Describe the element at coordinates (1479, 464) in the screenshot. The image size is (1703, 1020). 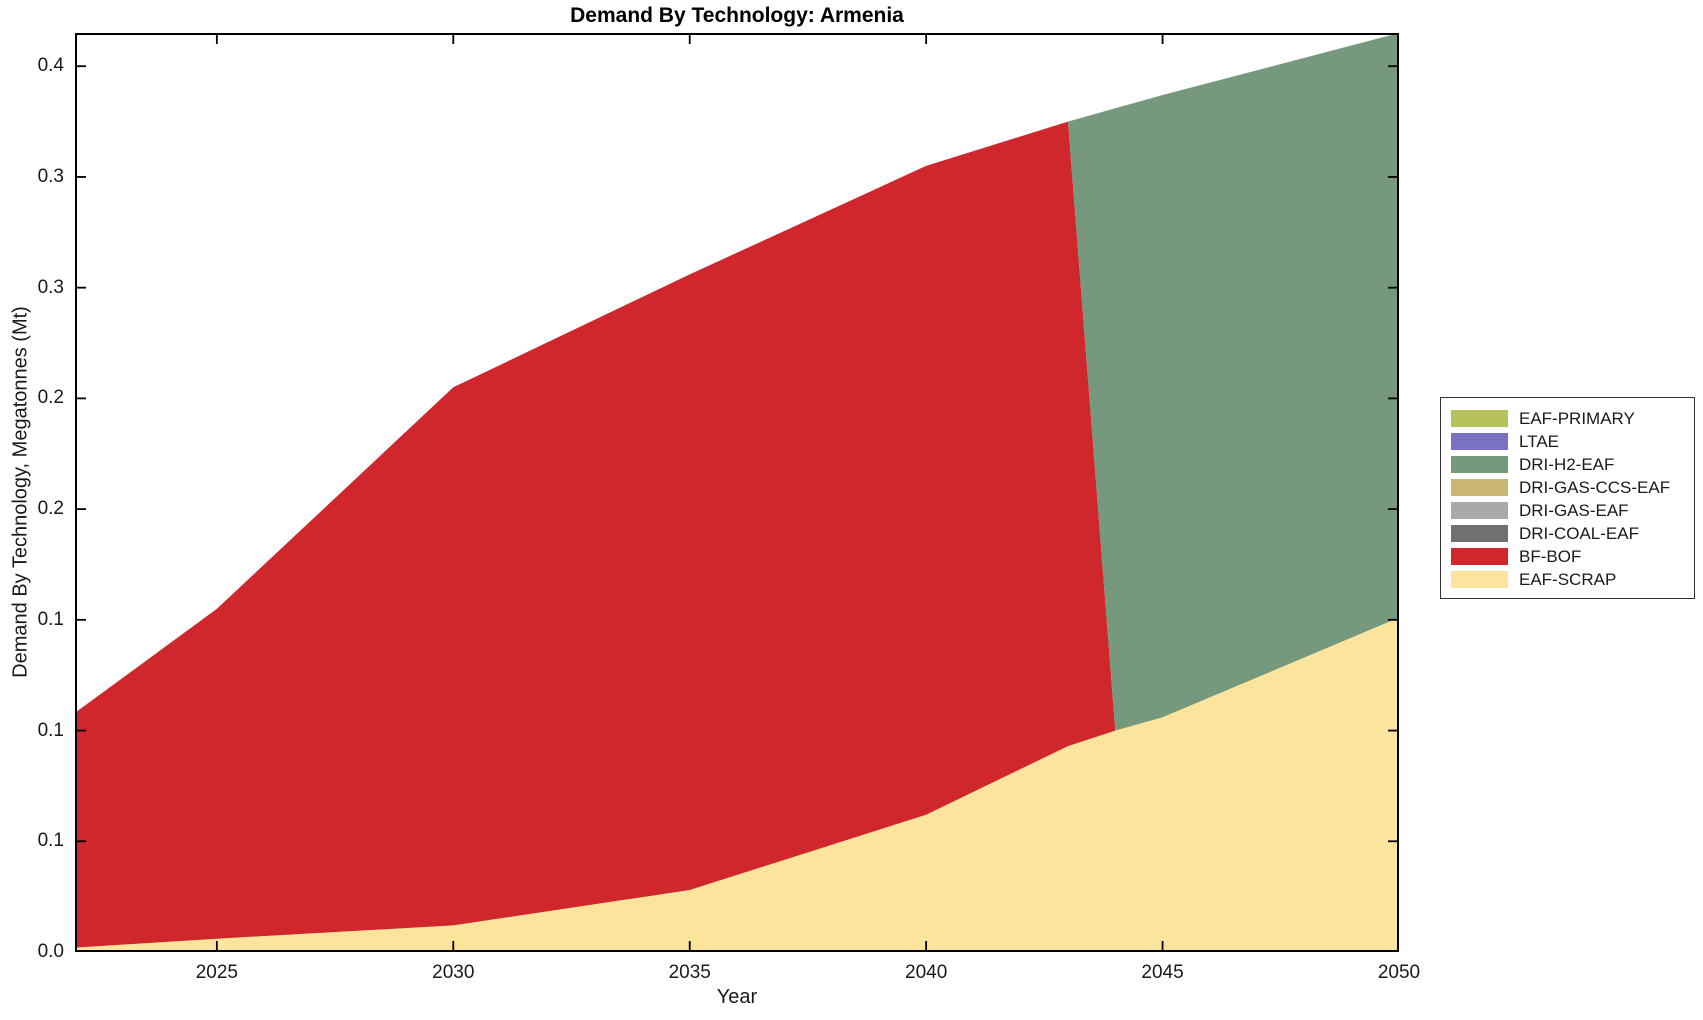
I see `legend-swatch-dri-h2-eaf` at that location.